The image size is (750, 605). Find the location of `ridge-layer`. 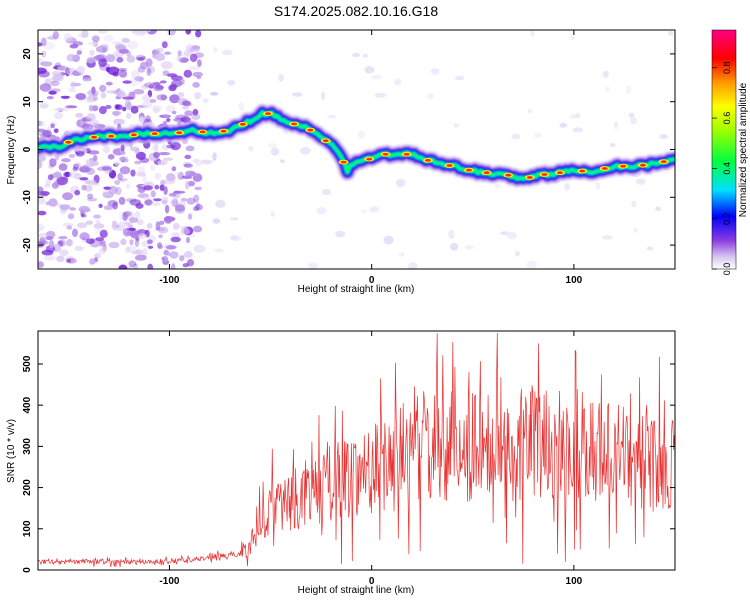

ridge-layer is located at coordinates (356, 145).